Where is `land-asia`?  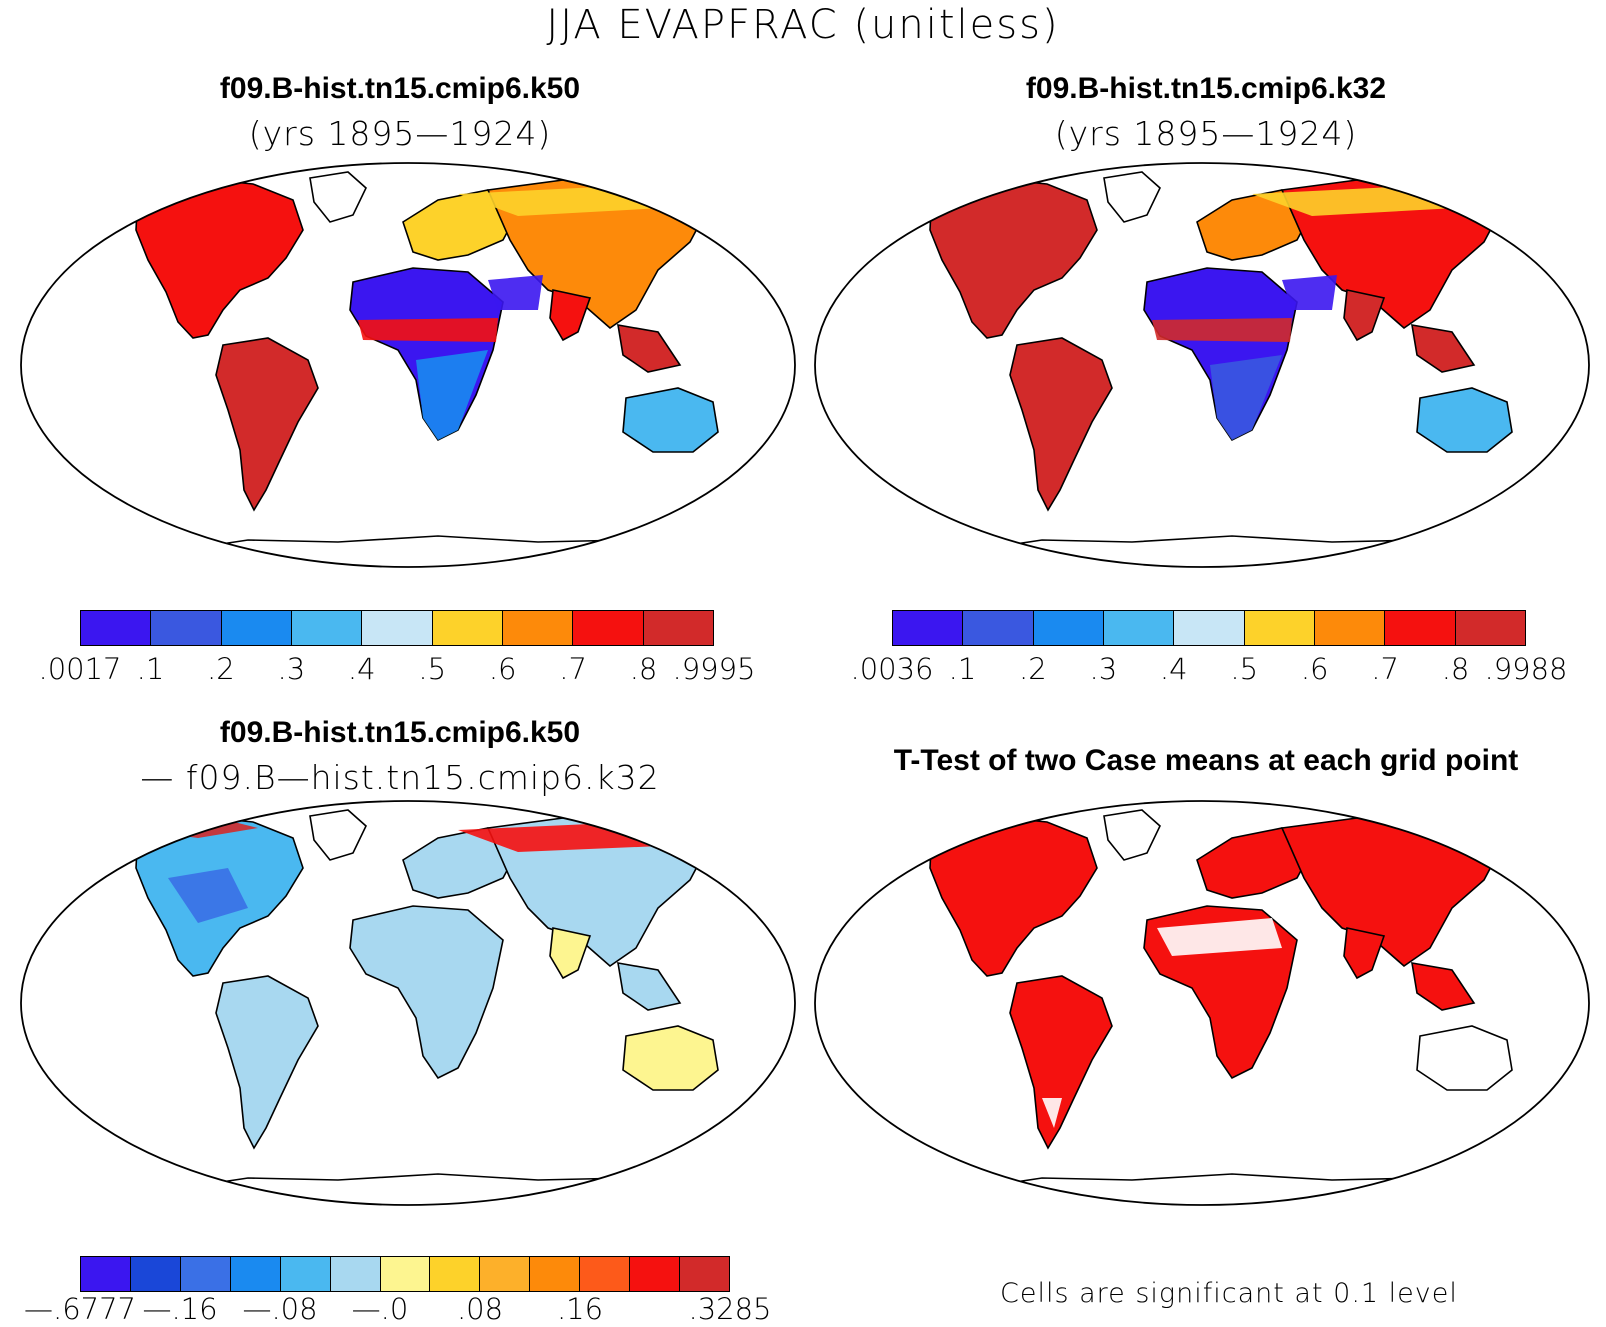 land-asia is located at coordinates (1392, 891).